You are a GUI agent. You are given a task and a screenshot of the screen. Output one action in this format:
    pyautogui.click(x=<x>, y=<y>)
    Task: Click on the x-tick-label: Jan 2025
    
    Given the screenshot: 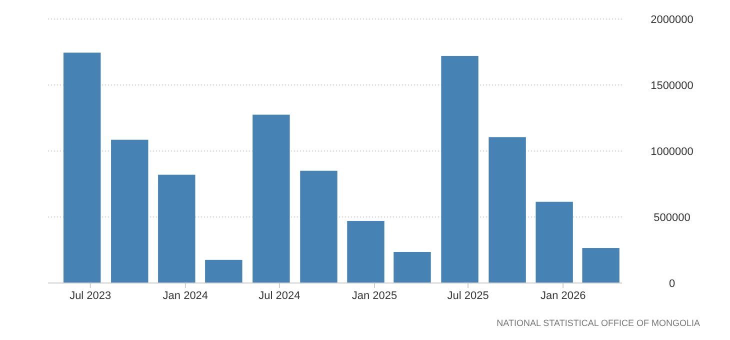 What is the action you would take?
    pyautogui.click(x=375, y=296)
    